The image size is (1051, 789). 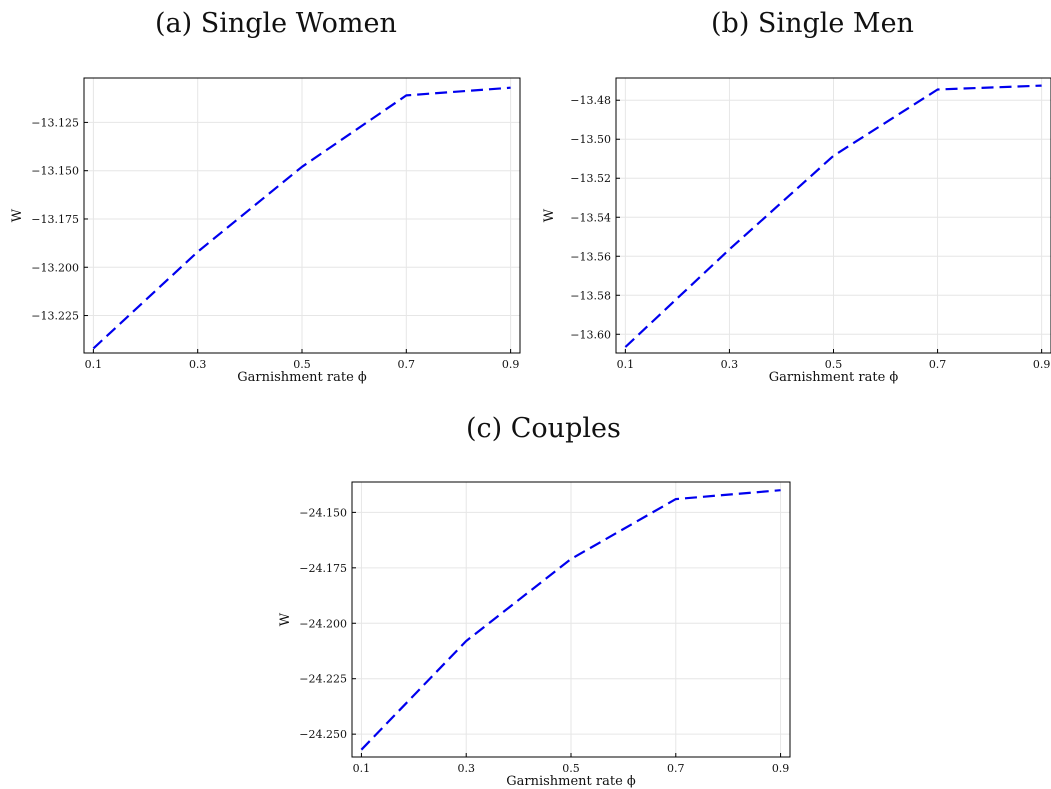 What do you see at coordinates (94, 364) in the screenshot?
I see `x-tick-label-a-0: 0.1` at bounding box center [94, 364].